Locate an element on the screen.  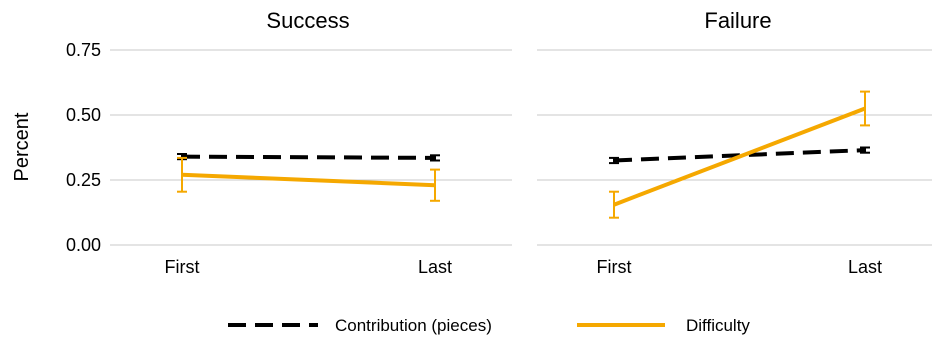
series-contribution is located at coordinates (308, 157).